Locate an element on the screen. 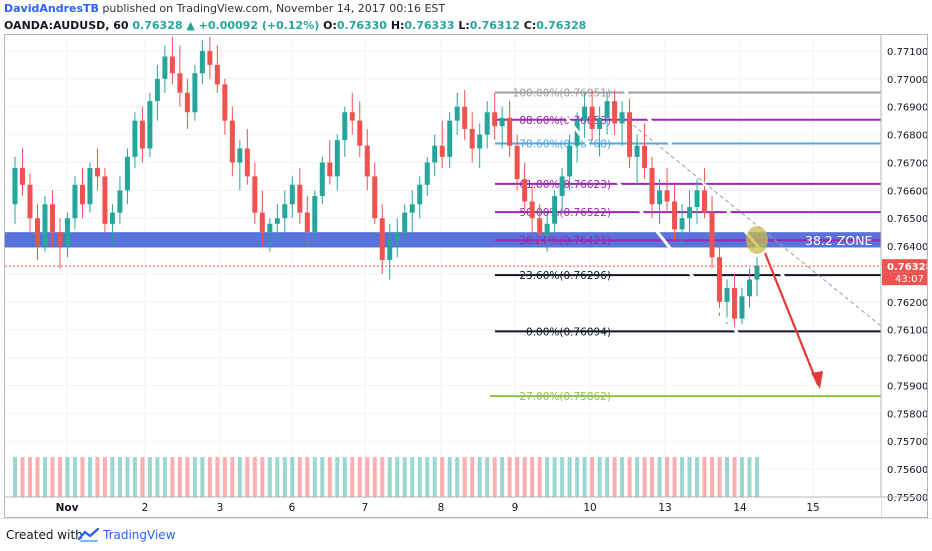 This screenshot has width=932, height=551. footer-bar: Created with TradingView is located at coordinates (466, 534).